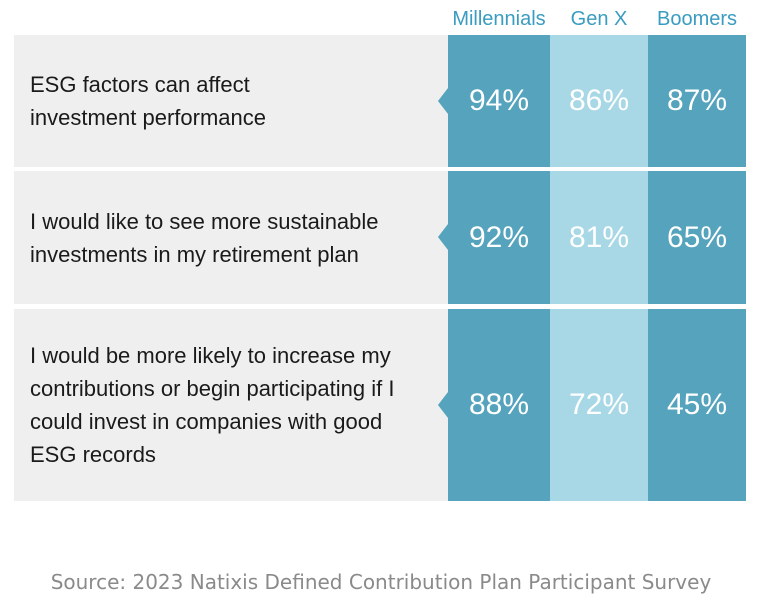 The width and height of the screenshot is (762, 610). What do you see at coordinates (499, 19) in the screenshot?
I see `column-header-millennials: Millennials` at bounding box center [499, 19].